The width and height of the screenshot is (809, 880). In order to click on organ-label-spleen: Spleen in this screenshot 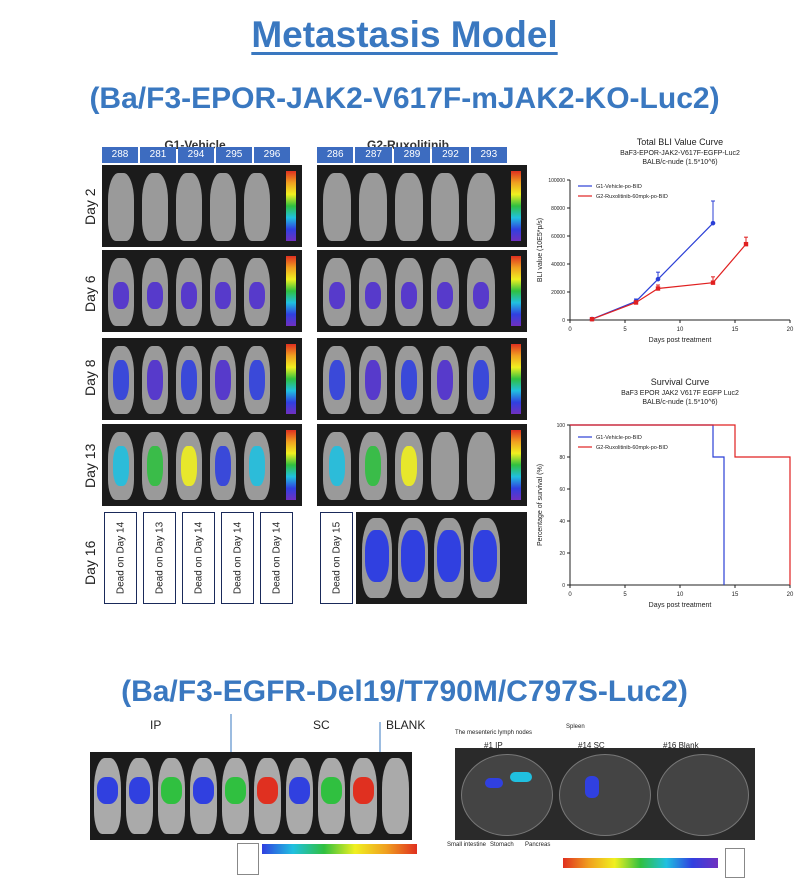, I will do `click(575, 727)`.